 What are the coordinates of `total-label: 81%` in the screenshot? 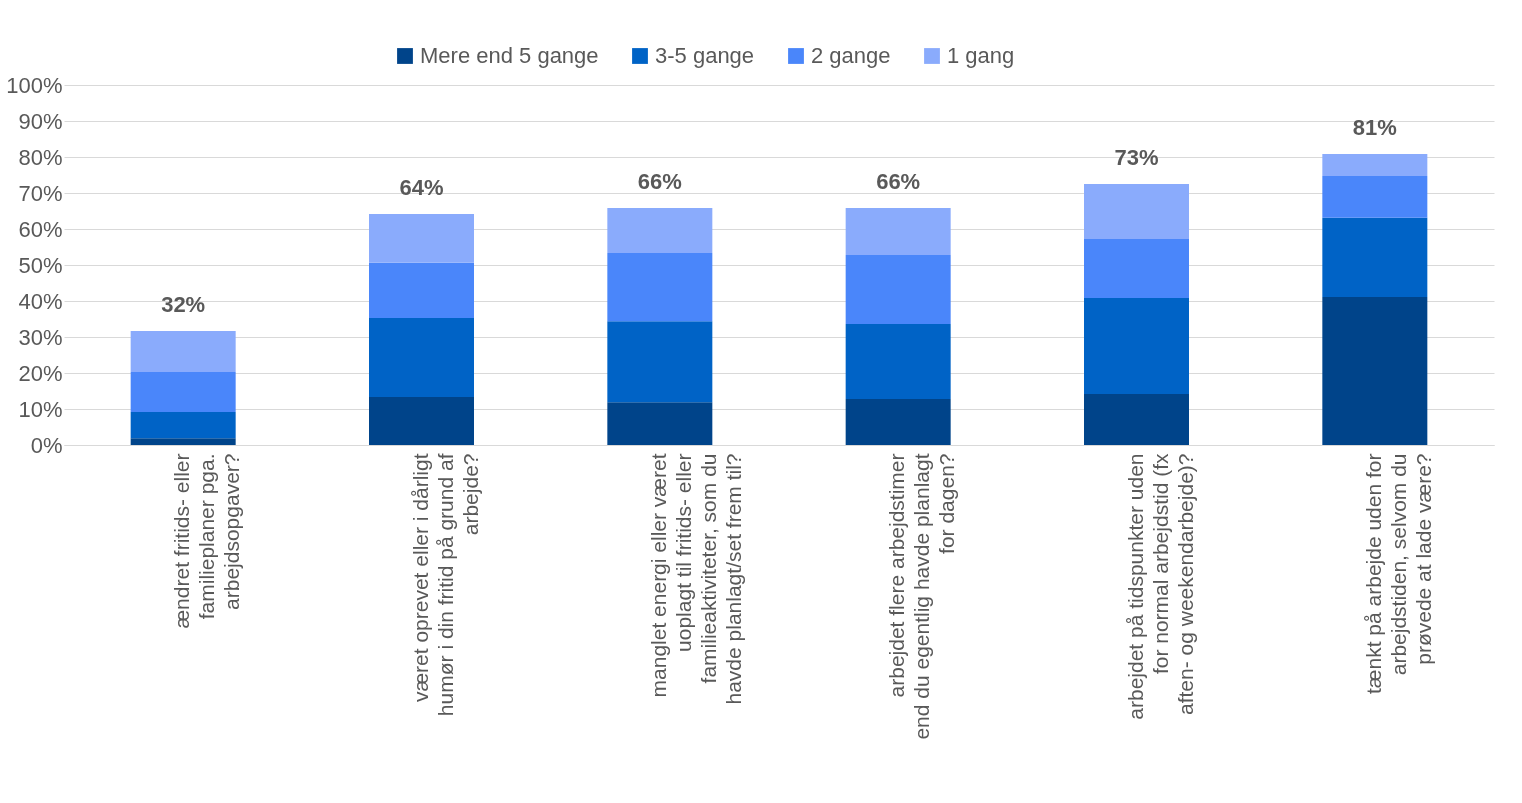 It's located at (1374, 128).